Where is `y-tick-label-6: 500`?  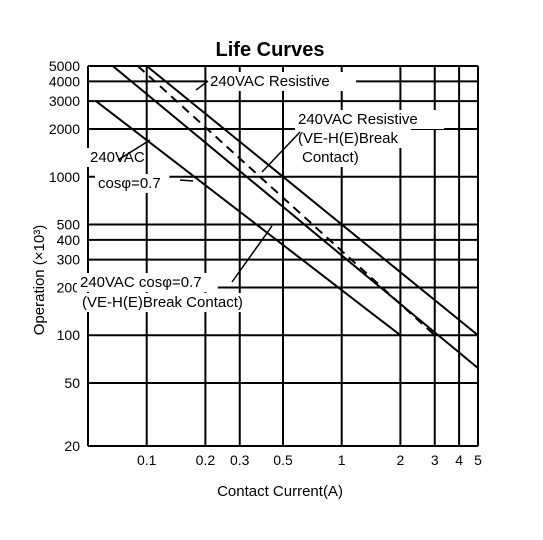
y-tick-label-6: 500 is located at coordinates (69, 224).